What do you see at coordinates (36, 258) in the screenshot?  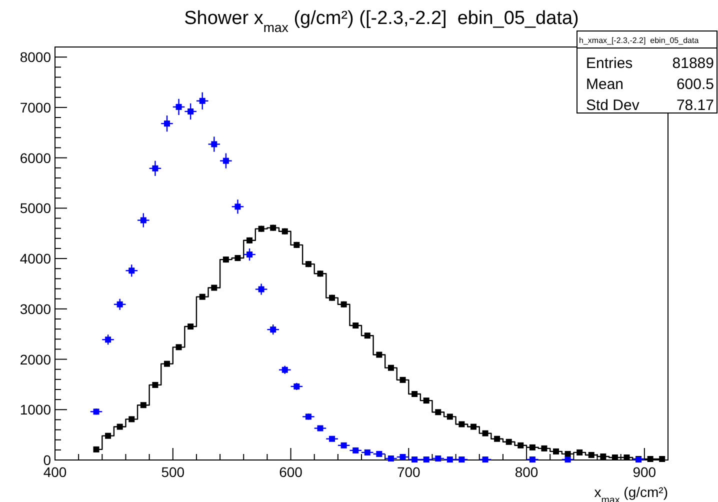 I see `y-tick-label: 4000` at bounding box center [36, 258].